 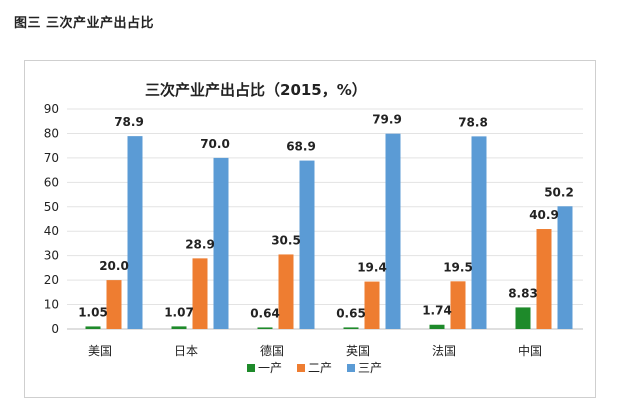 I want to click on data-label: 19.5, so click(x=458, y=267).